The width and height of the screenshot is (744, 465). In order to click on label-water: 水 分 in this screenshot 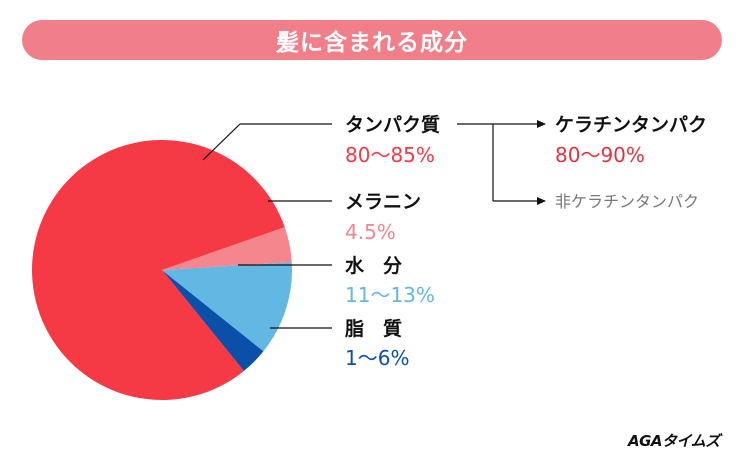, I will do `click(373, 266)`.